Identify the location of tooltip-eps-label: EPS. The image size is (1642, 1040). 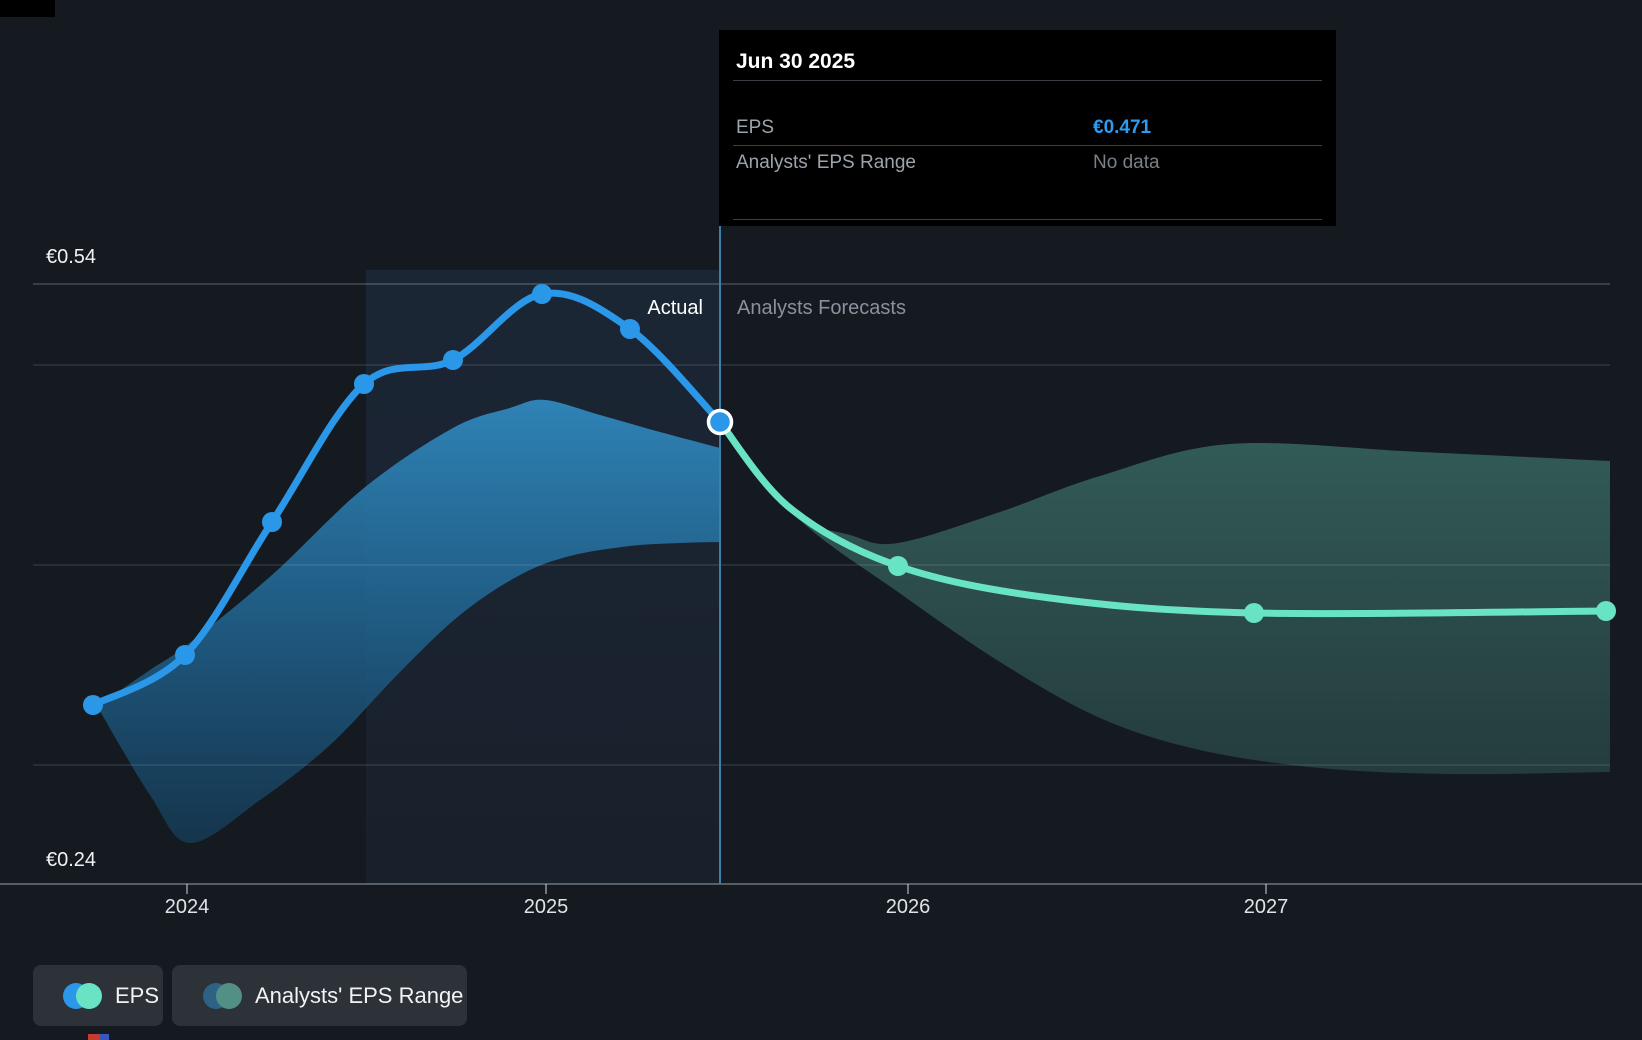
(755, 127).